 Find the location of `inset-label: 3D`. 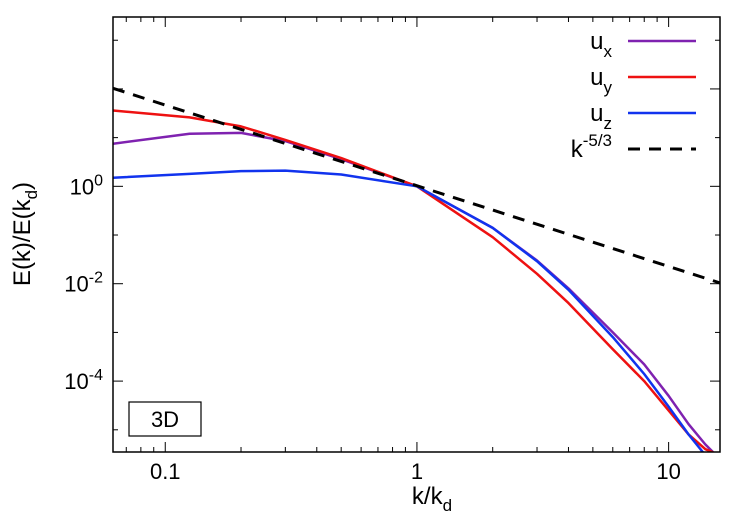

inset-label: 3D is located at coordinates (165, 419).